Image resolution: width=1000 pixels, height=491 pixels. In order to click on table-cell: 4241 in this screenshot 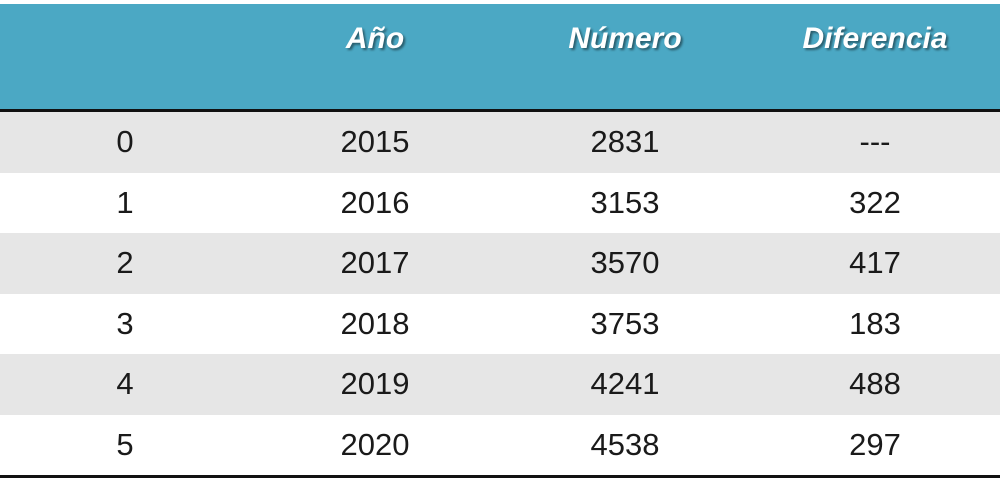, I will do `click(625, 383)`.